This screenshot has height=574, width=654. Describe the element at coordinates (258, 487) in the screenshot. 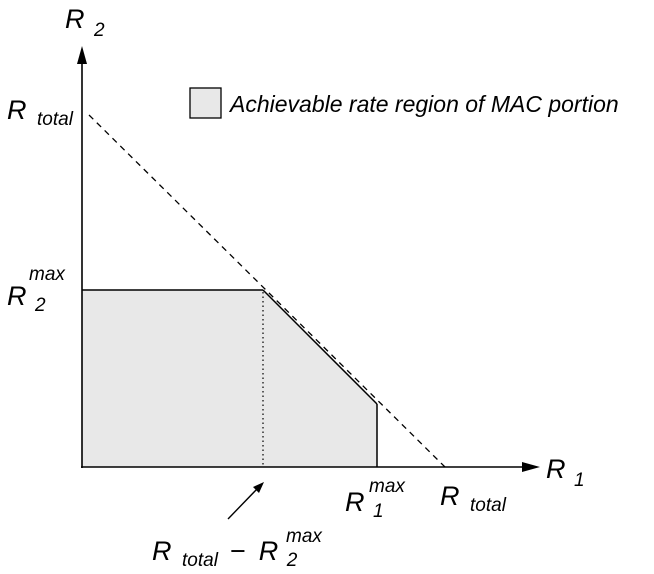

I see `annotation-arrowhead` at that location.